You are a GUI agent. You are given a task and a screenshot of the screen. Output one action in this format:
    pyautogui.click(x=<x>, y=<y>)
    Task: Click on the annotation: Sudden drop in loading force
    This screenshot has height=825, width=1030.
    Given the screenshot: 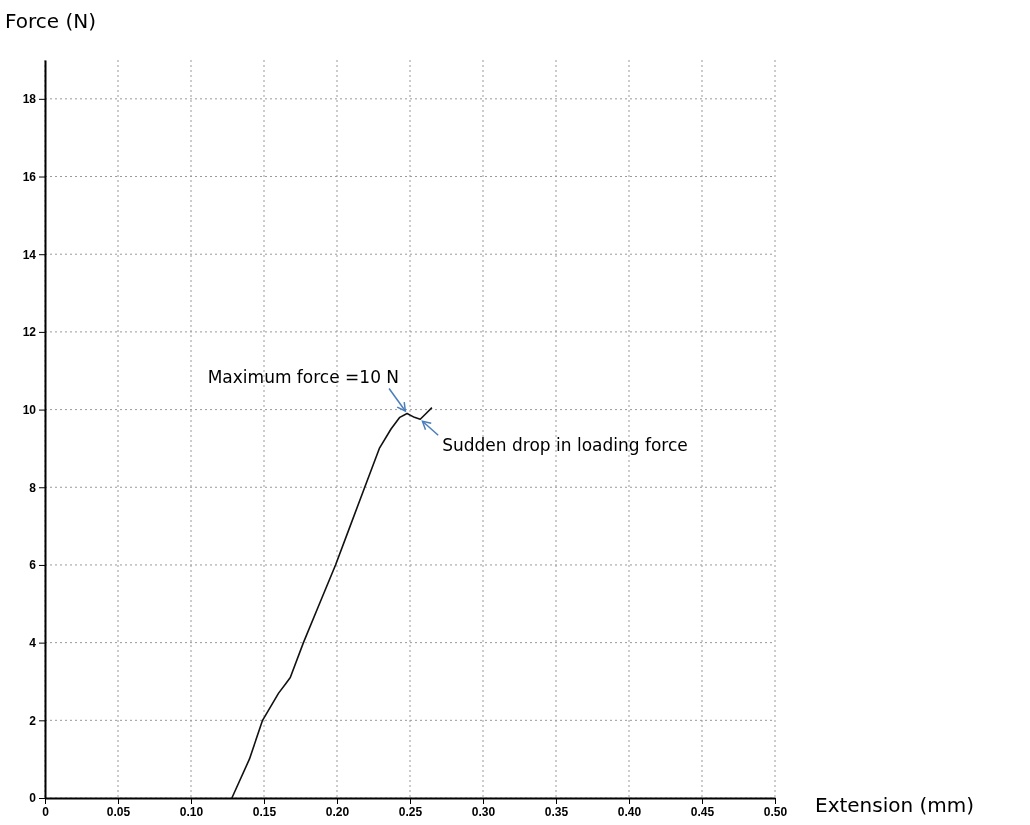 What is the action you would take?
    pyautogui.click(x=565, y=445)
    